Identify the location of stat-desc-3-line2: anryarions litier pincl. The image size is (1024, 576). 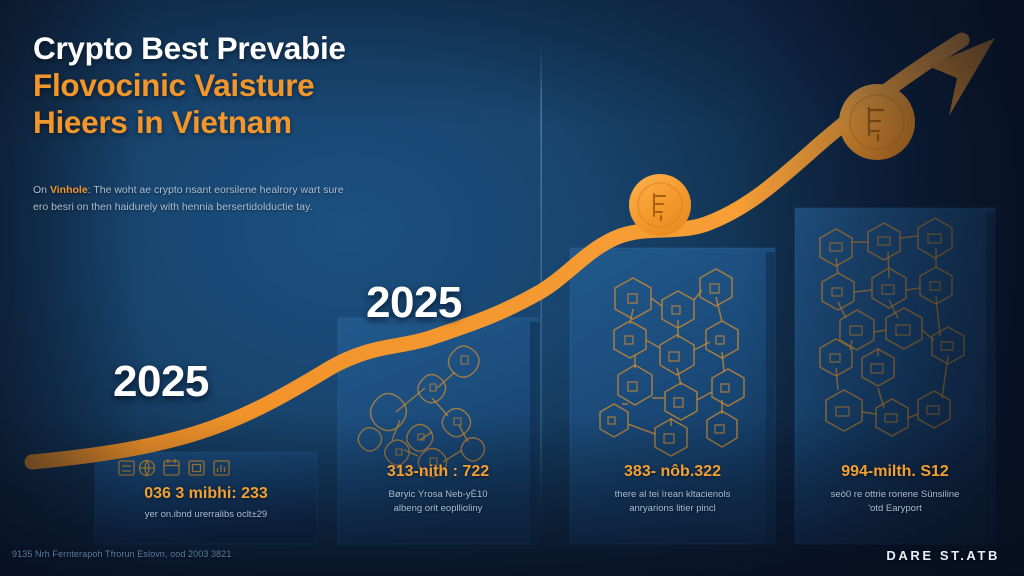
(672, 509).